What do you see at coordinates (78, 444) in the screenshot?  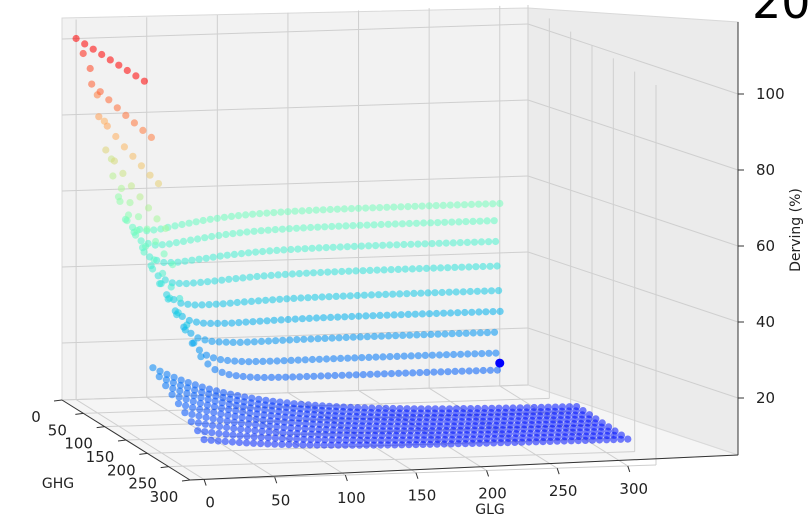 I see `y-tick-label: 100` at bounding box center [78, 444].